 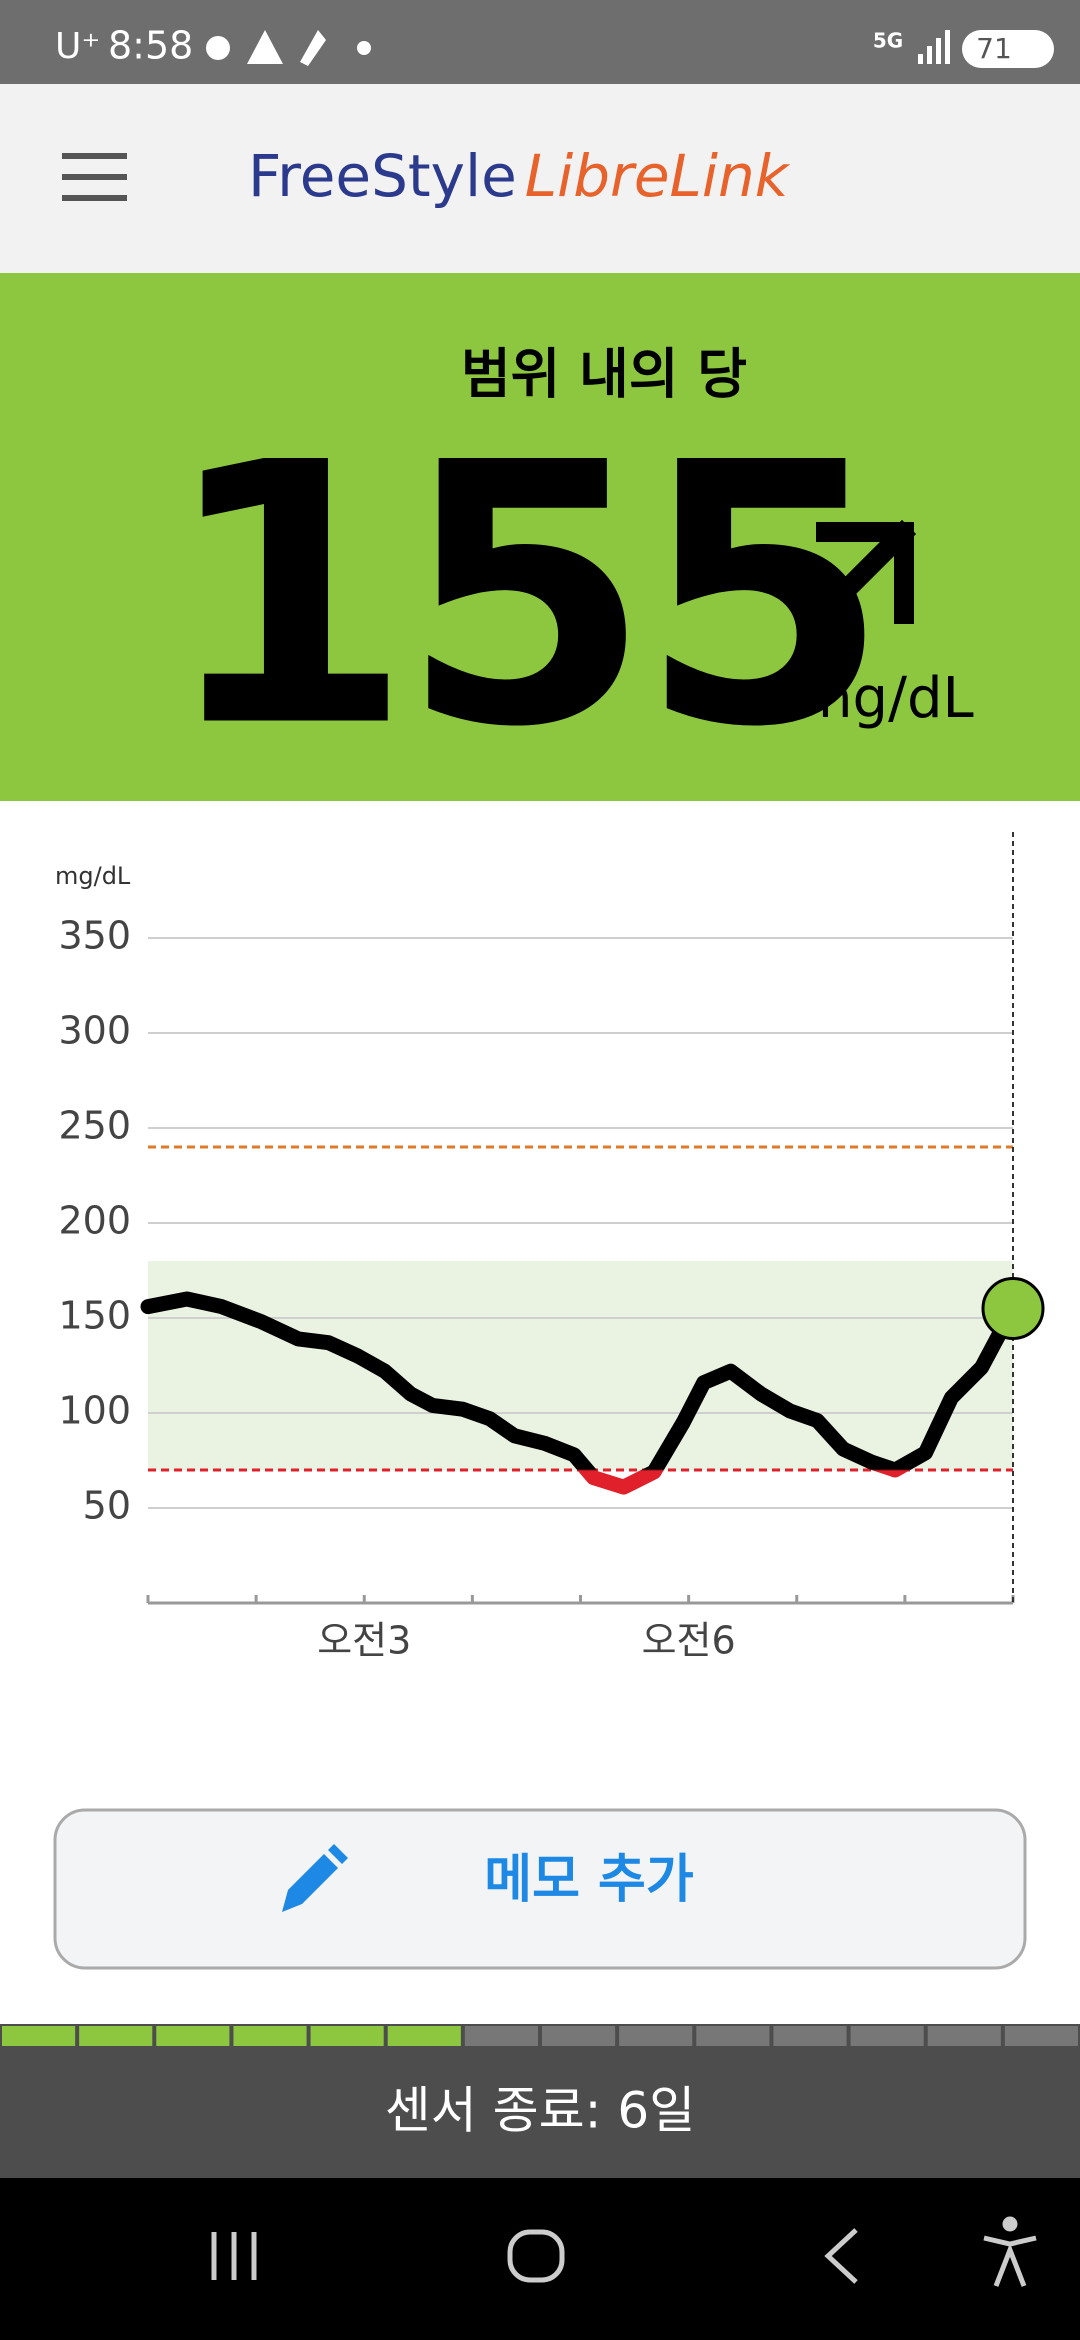 What do you see at coordinates (589, 1880) in the screenshot?
I see `memo-label: 메모 추가` at bounding box center [589, 1880].